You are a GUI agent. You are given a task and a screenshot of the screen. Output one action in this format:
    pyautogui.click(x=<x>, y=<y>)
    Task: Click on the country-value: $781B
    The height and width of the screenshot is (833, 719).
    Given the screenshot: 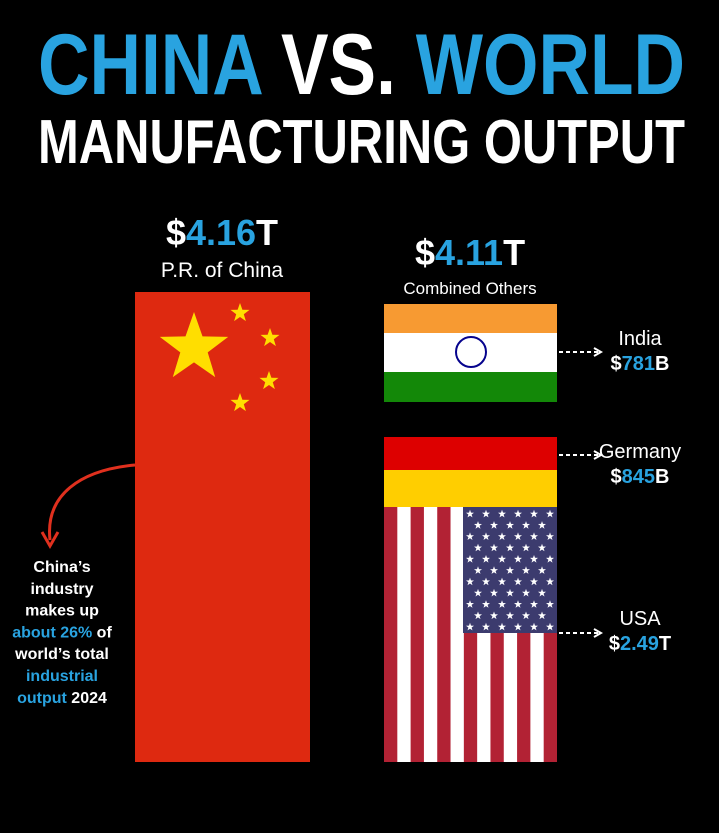 What is the action you would take?
    pyautogui.click(x=640, y=364)
    